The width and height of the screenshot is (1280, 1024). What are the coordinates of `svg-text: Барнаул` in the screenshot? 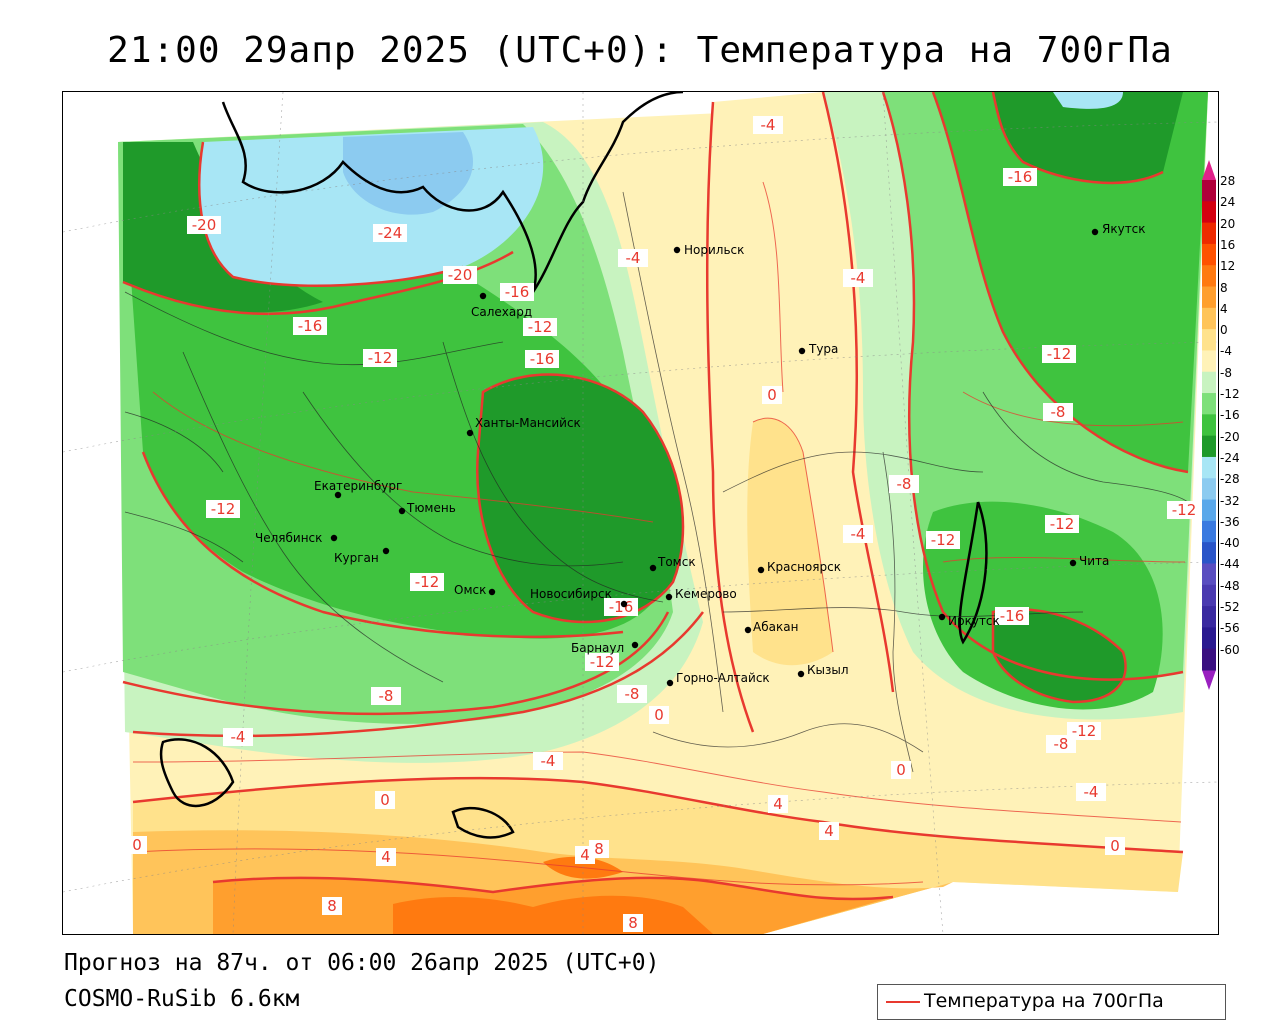 It's located at (597, 648).